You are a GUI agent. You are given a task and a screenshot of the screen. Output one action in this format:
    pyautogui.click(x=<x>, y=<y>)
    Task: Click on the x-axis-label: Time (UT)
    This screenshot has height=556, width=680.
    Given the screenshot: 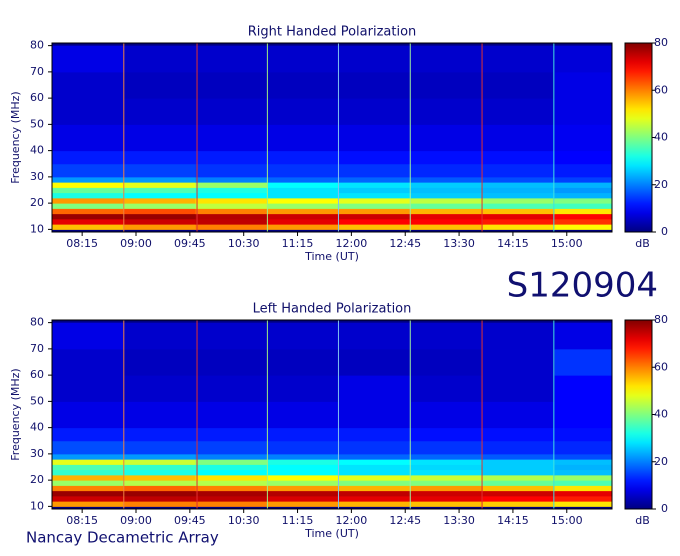 What is the action you would take?
    pyautogui.click(x=331, y=256)
    